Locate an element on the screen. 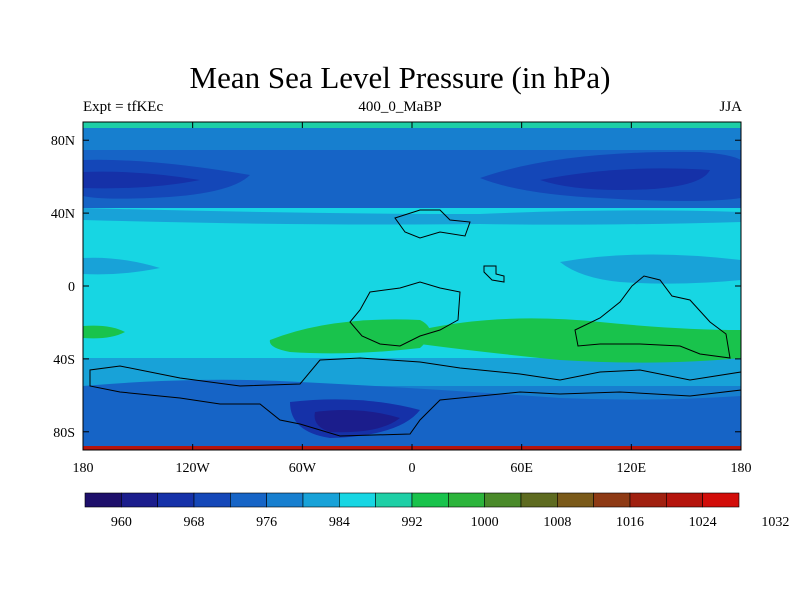 The height and width of the screenshot is (600, 800). high-south-pacific-west is located at coordinates (104, 332).